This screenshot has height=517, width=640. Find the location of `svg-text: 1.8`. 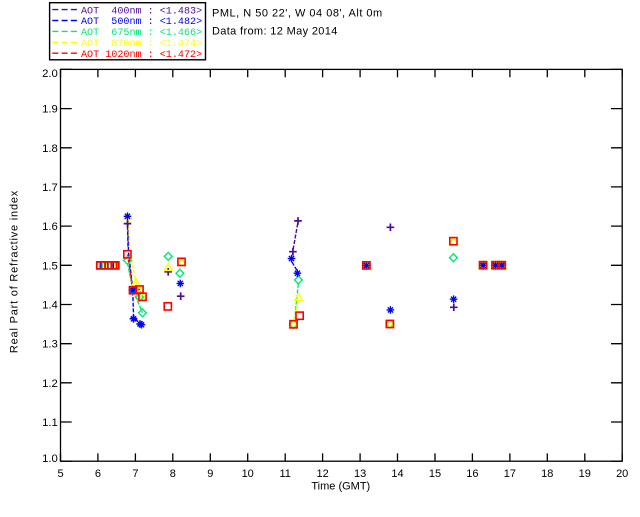

svg-text: 1.8 is located at coordinates (50, 149).